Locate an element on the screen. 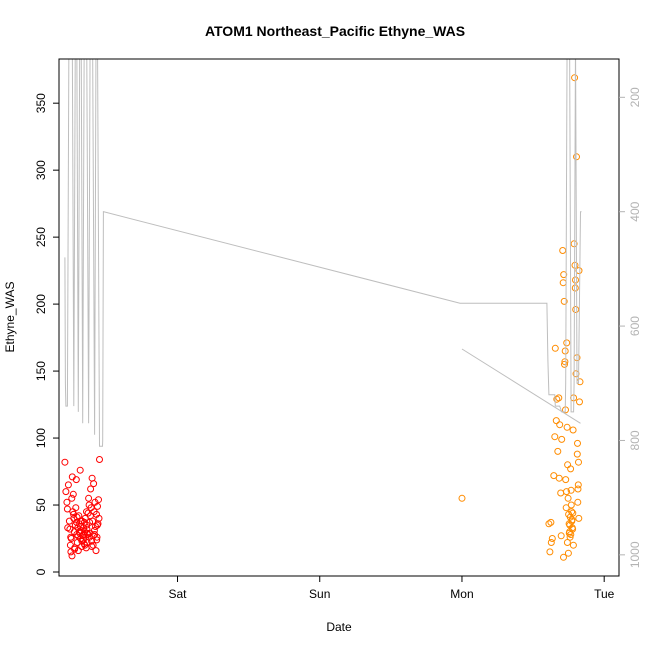 The image size is (650, 650). chart-title: ATOM1 Northeast_Pacific Ethyne_WAS is located at coordinates (335, 31).